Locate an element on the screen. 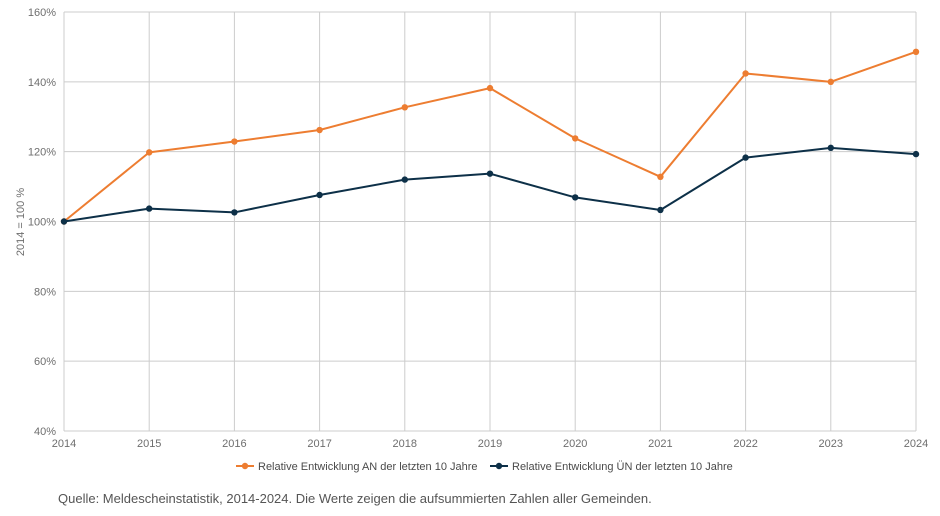 The image size is (940, 516). y-tick-label: 100% is located at coordinates (42, 223).